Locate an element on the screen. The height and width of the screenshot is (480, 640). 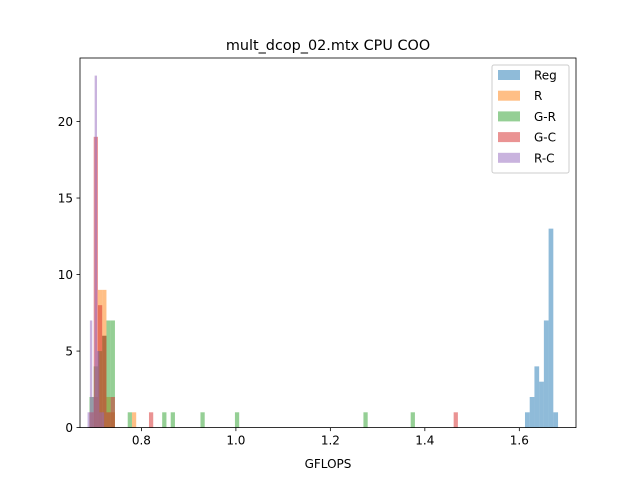
x-tick-label: 1.0 is located at coordinates (235, 441).